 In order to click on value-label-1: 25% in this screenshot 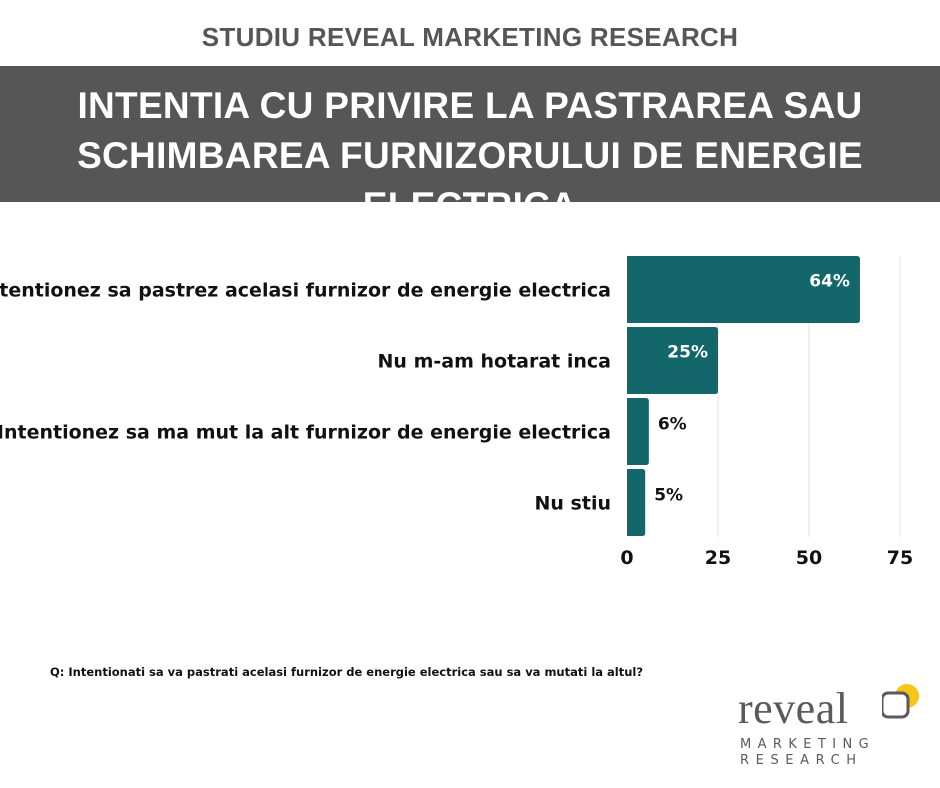, I will do `click(687, 353)`.